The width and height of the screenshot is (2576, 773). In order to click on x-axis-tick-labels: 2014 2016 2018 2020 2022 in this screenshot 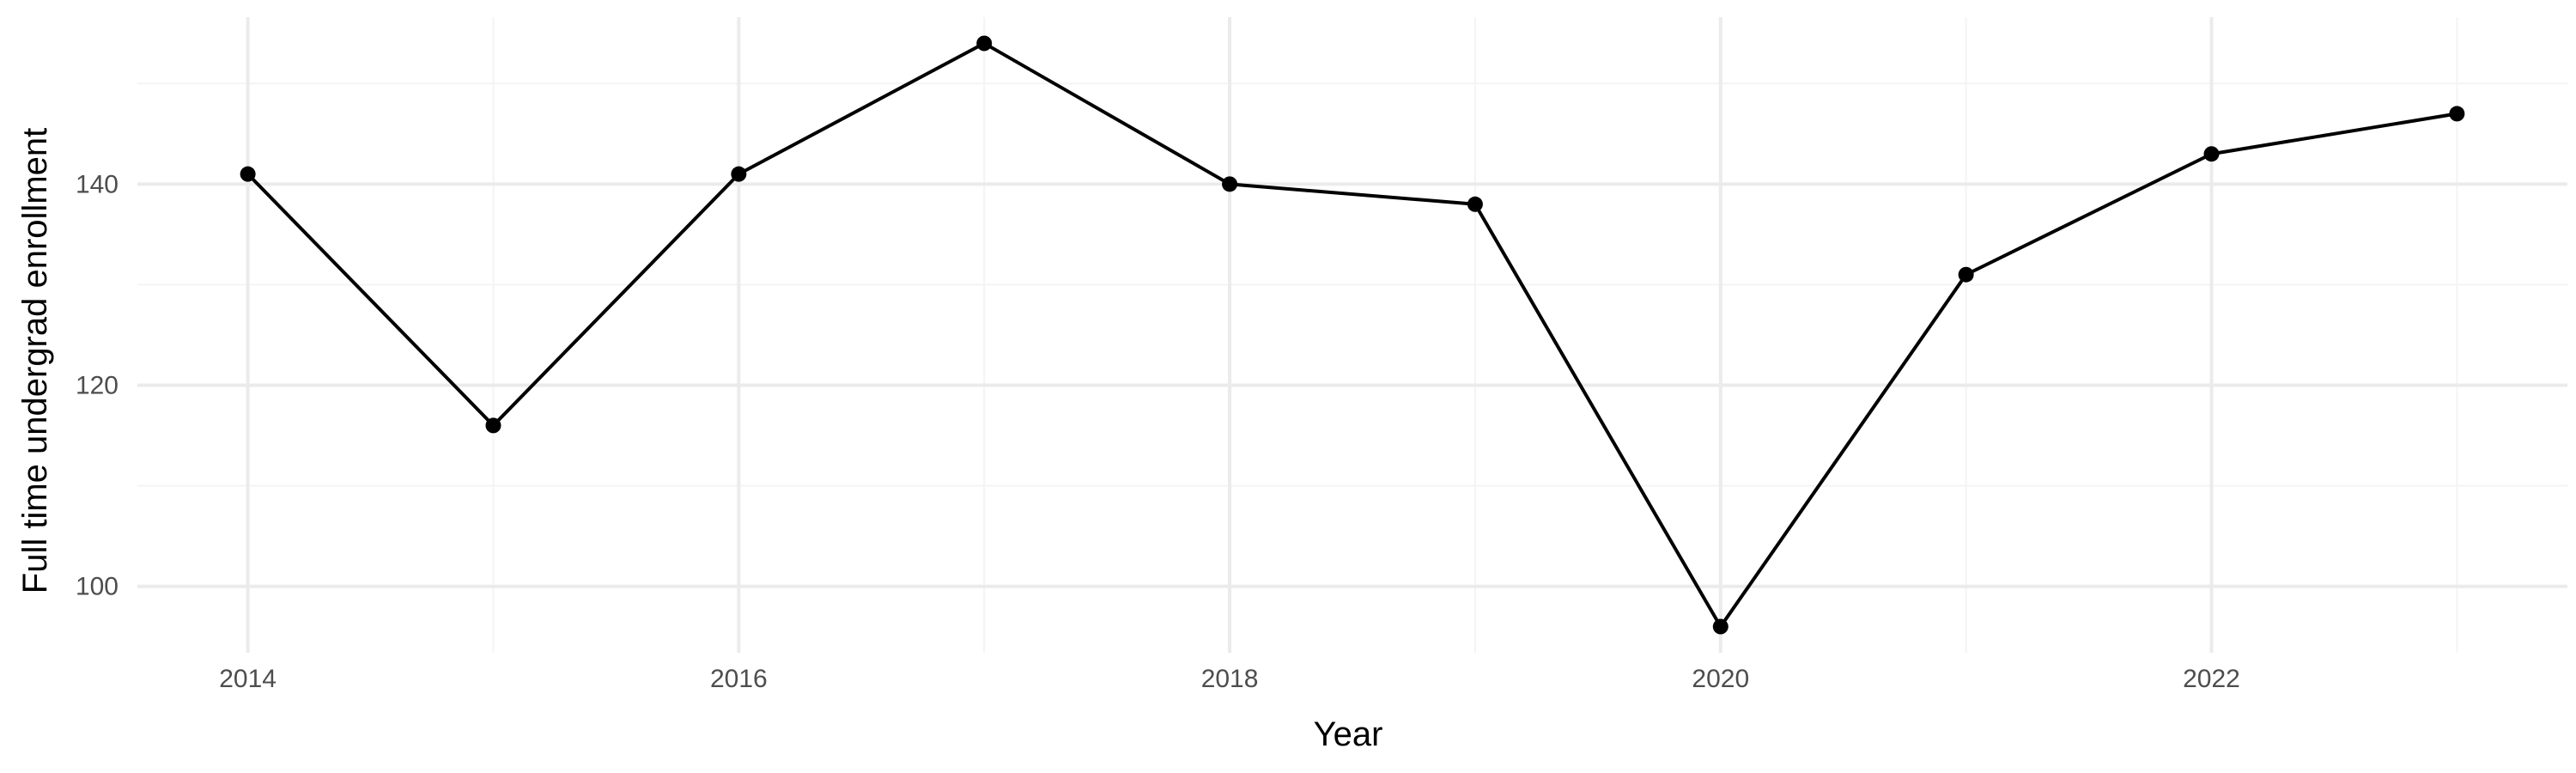, I will do `click(1229, 679)`.